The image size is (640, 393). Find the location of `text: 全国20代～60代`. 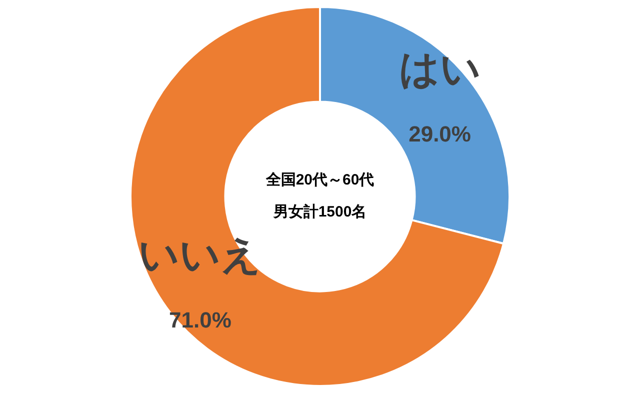

text: 全国20代～60代 is located at coordinates (319, 180).